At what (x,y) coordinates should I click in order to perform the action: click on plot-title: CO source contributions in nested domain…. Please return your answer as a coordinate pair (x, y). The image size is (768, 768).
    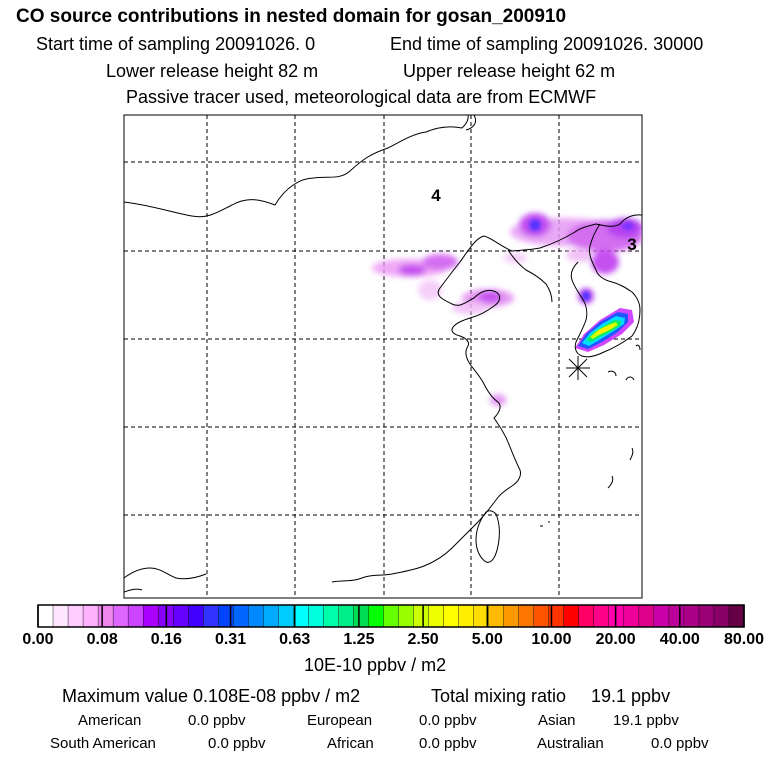
    Looking at the image, I should click on (291, 16).